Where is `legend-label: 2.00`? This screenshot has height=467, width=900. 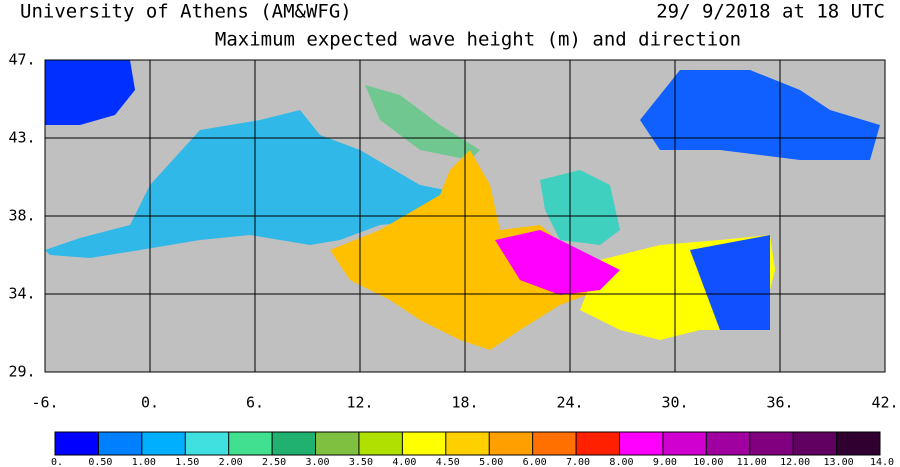
legend-label: 2.00 is located at coordinates (231, 462).